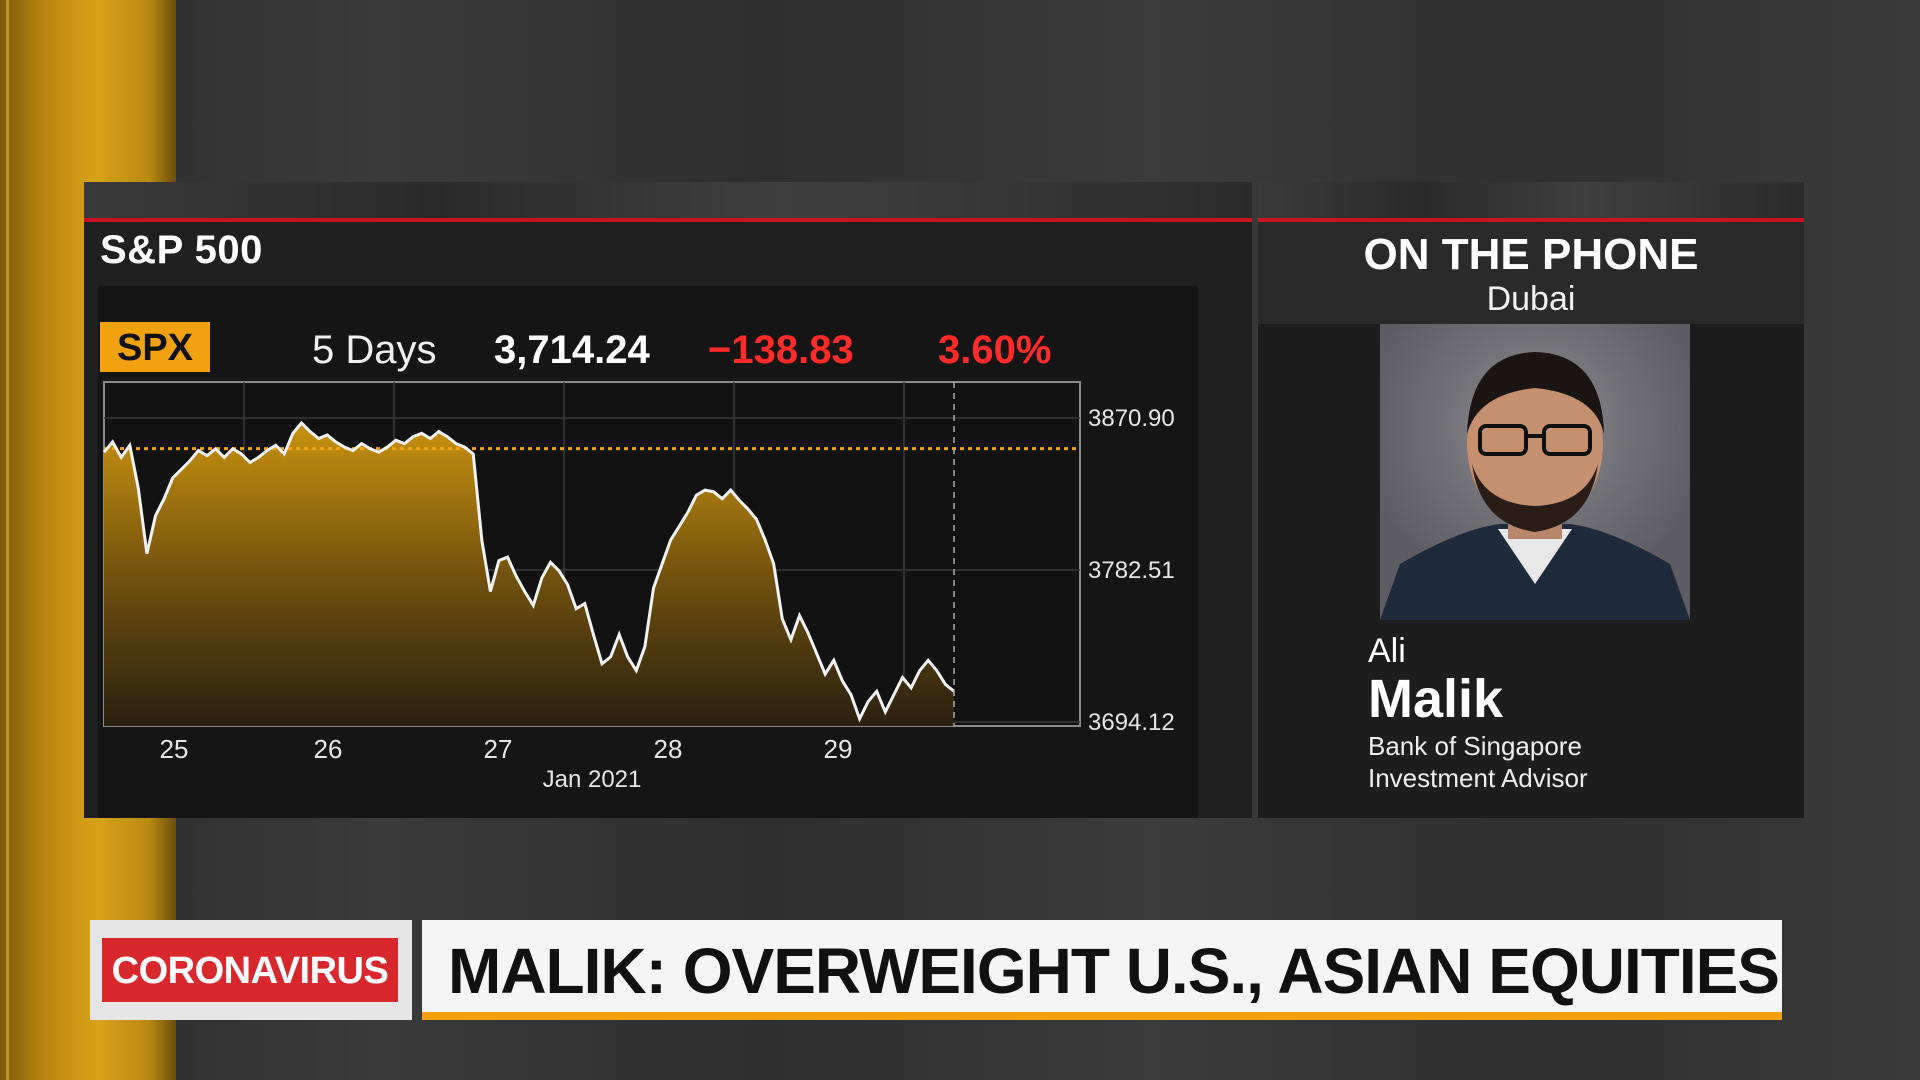  I want to click on x-tick-label: 27, so click(498, 749).